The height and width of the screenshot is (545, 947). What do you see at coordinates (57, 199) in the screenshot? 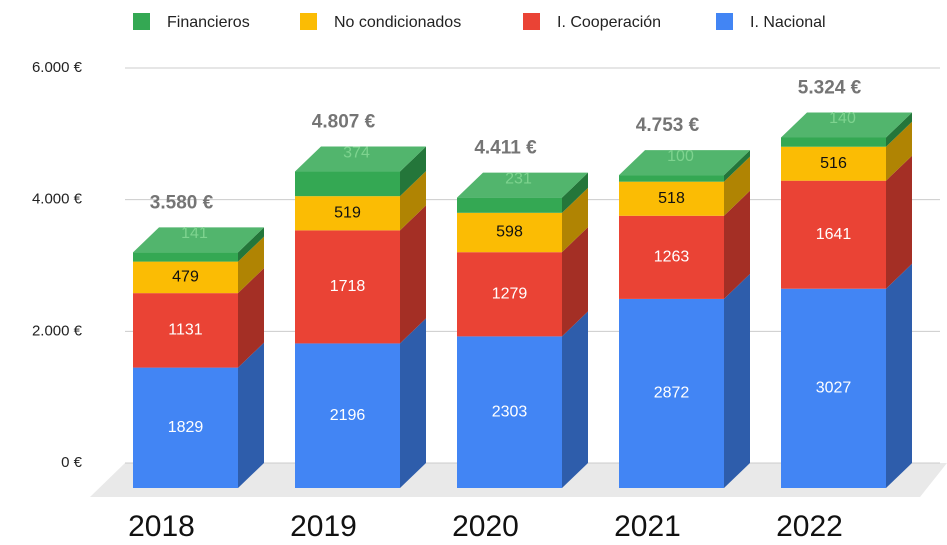
I see `y-tick-label: 4.000 €` at bounding box center [57, 199].